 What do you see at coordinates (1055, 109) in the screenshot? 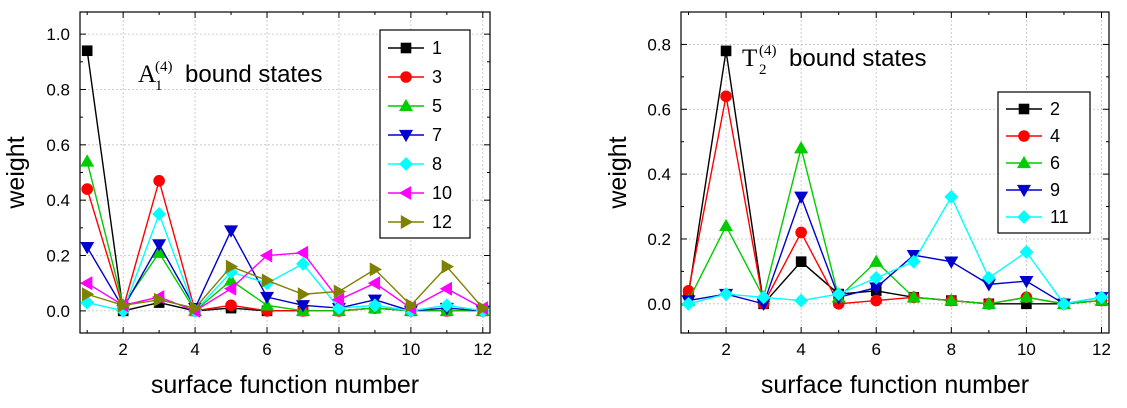
I see `legend-label: 2` at bounding box center [1055, 109].